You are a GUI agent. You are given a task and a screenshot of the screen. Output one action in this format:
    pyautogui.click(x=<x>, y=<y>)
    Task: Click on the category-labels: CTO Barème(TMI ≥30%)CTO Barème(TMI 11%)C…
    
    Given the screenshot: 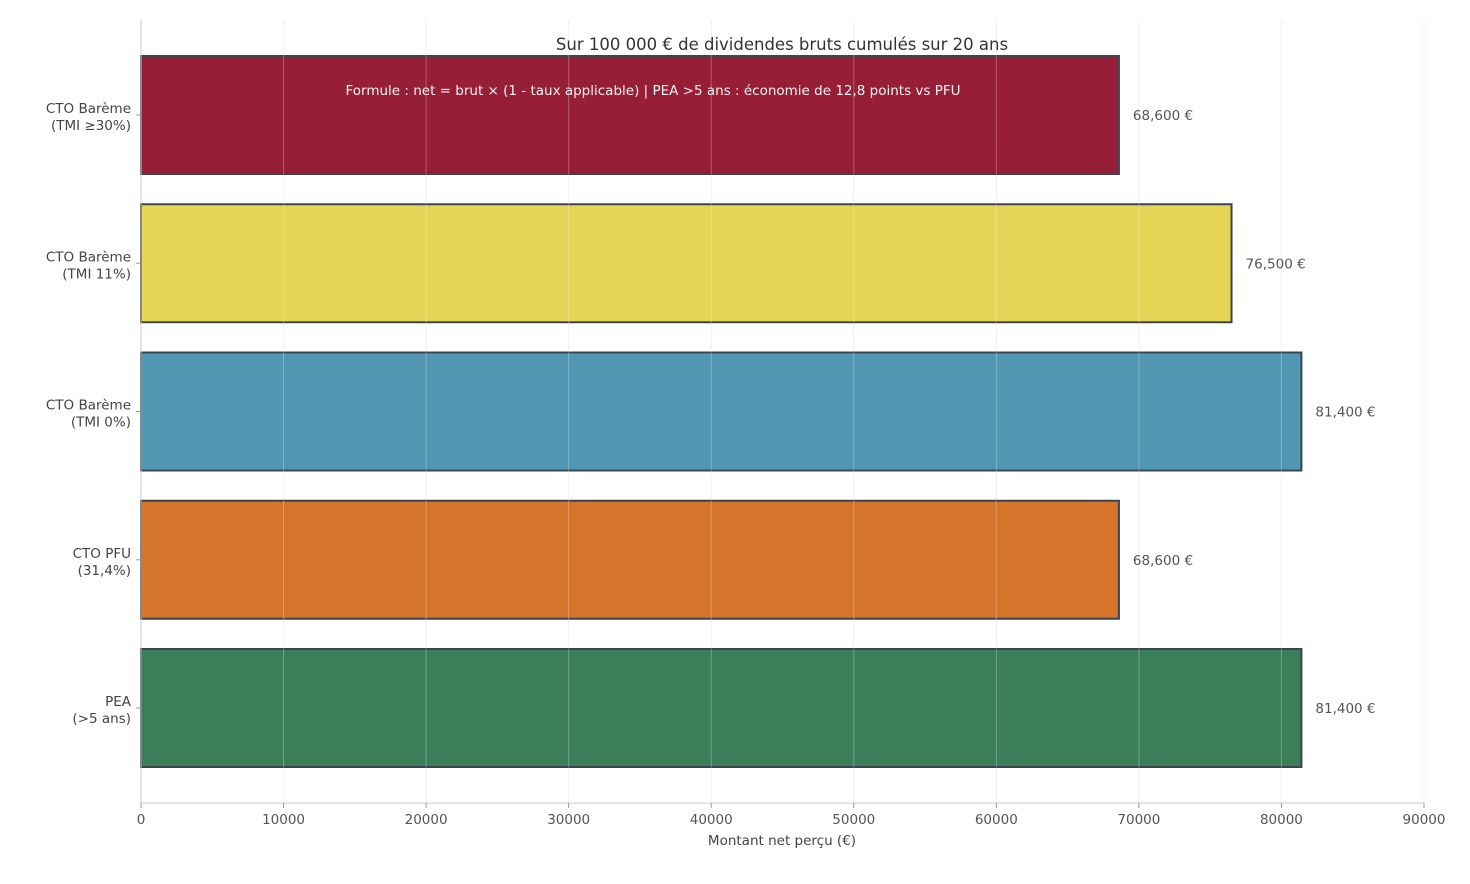 What is the action you would take?
    pyautogui.click(x=93, y=414)
    